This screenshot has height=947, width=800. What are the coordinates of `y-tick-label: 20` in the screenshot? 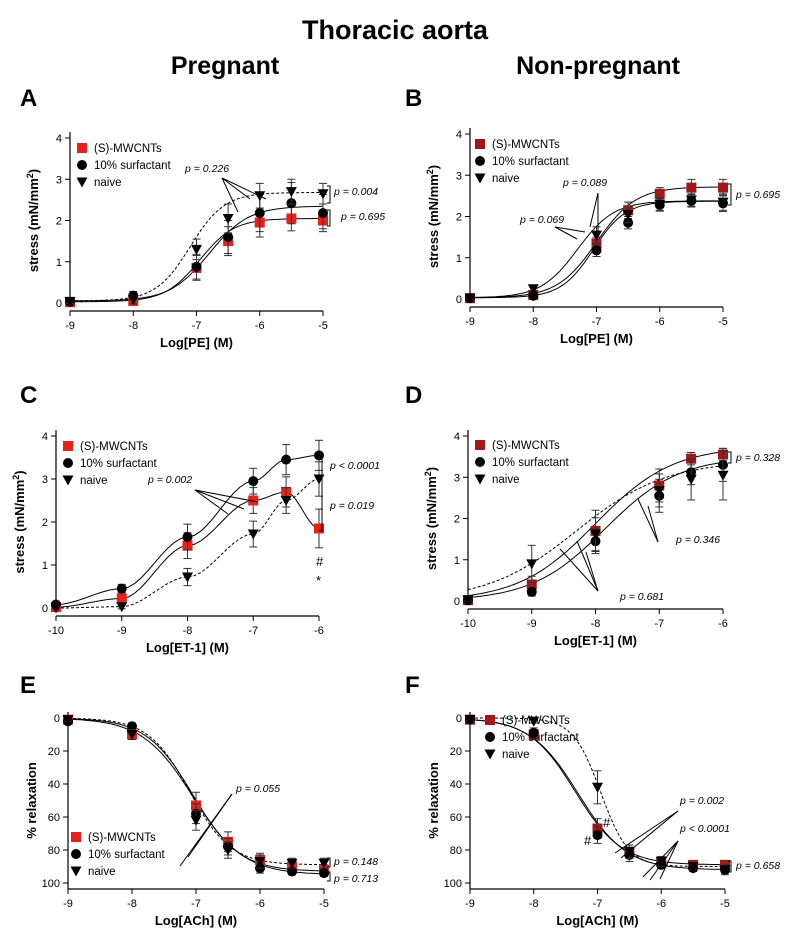 It's located at (54, 752).